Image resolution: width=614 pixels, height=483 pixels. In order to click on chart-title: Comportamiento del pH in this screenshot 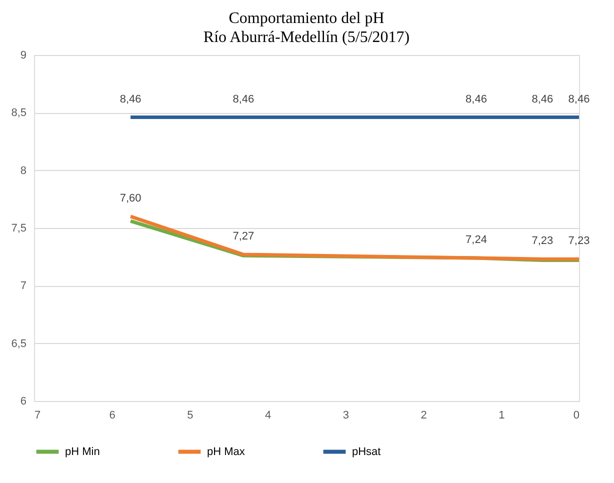, I will do `click(306, 18)`.